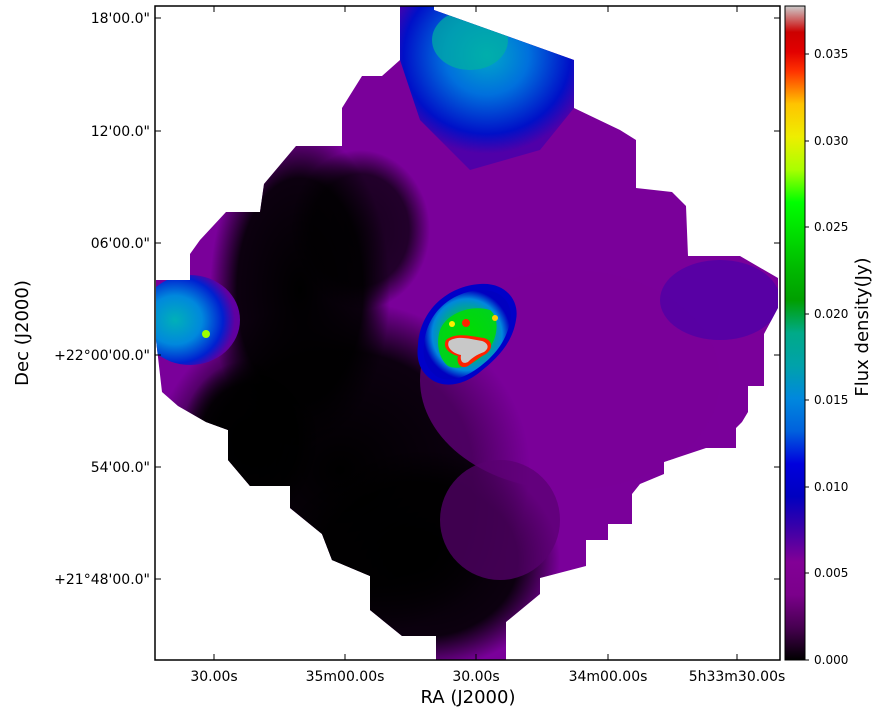 The image size is (879, 708). I want to click on colorbar-tick-5: 0.025, so click(831, 227).